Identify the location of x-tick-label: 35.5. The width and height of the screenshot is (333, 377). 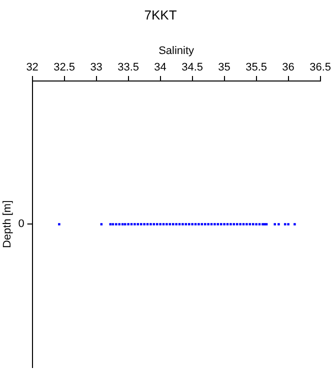
(257, 67).